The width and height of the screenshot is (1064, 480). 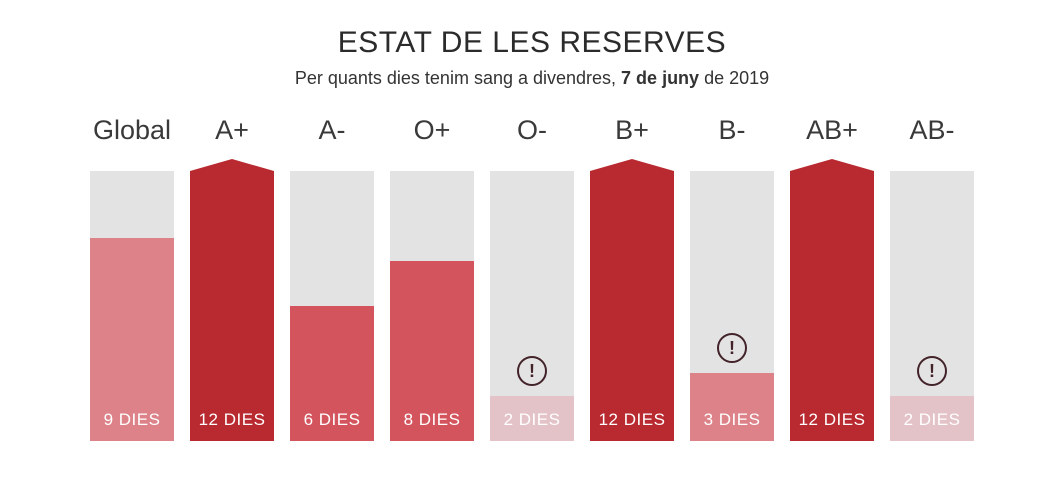 I want to click on column-b-pos: B+ 12 DIES, so click(x=632, y=275).